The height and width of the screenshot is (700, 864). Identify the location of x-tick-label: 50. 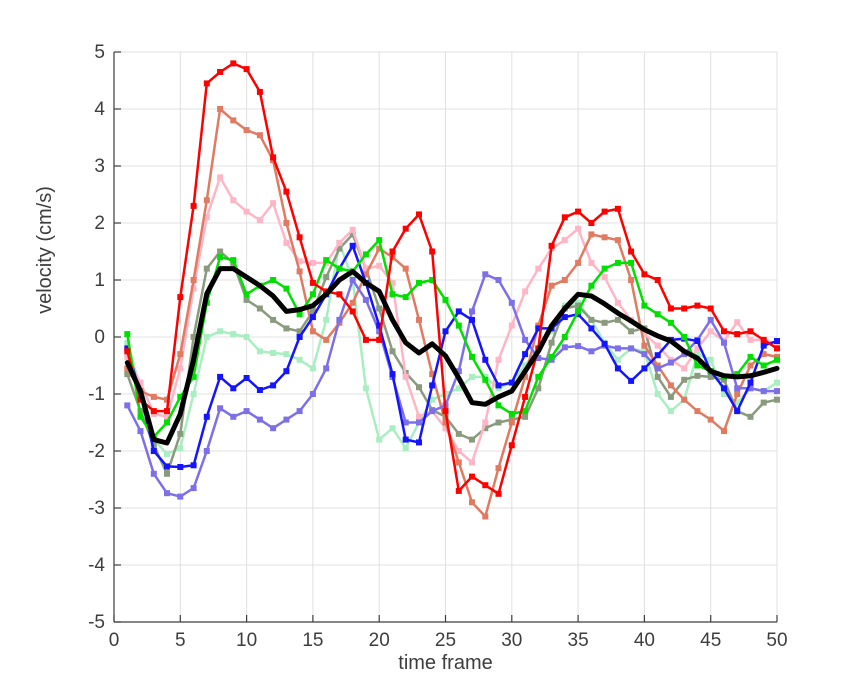
(776, 640).